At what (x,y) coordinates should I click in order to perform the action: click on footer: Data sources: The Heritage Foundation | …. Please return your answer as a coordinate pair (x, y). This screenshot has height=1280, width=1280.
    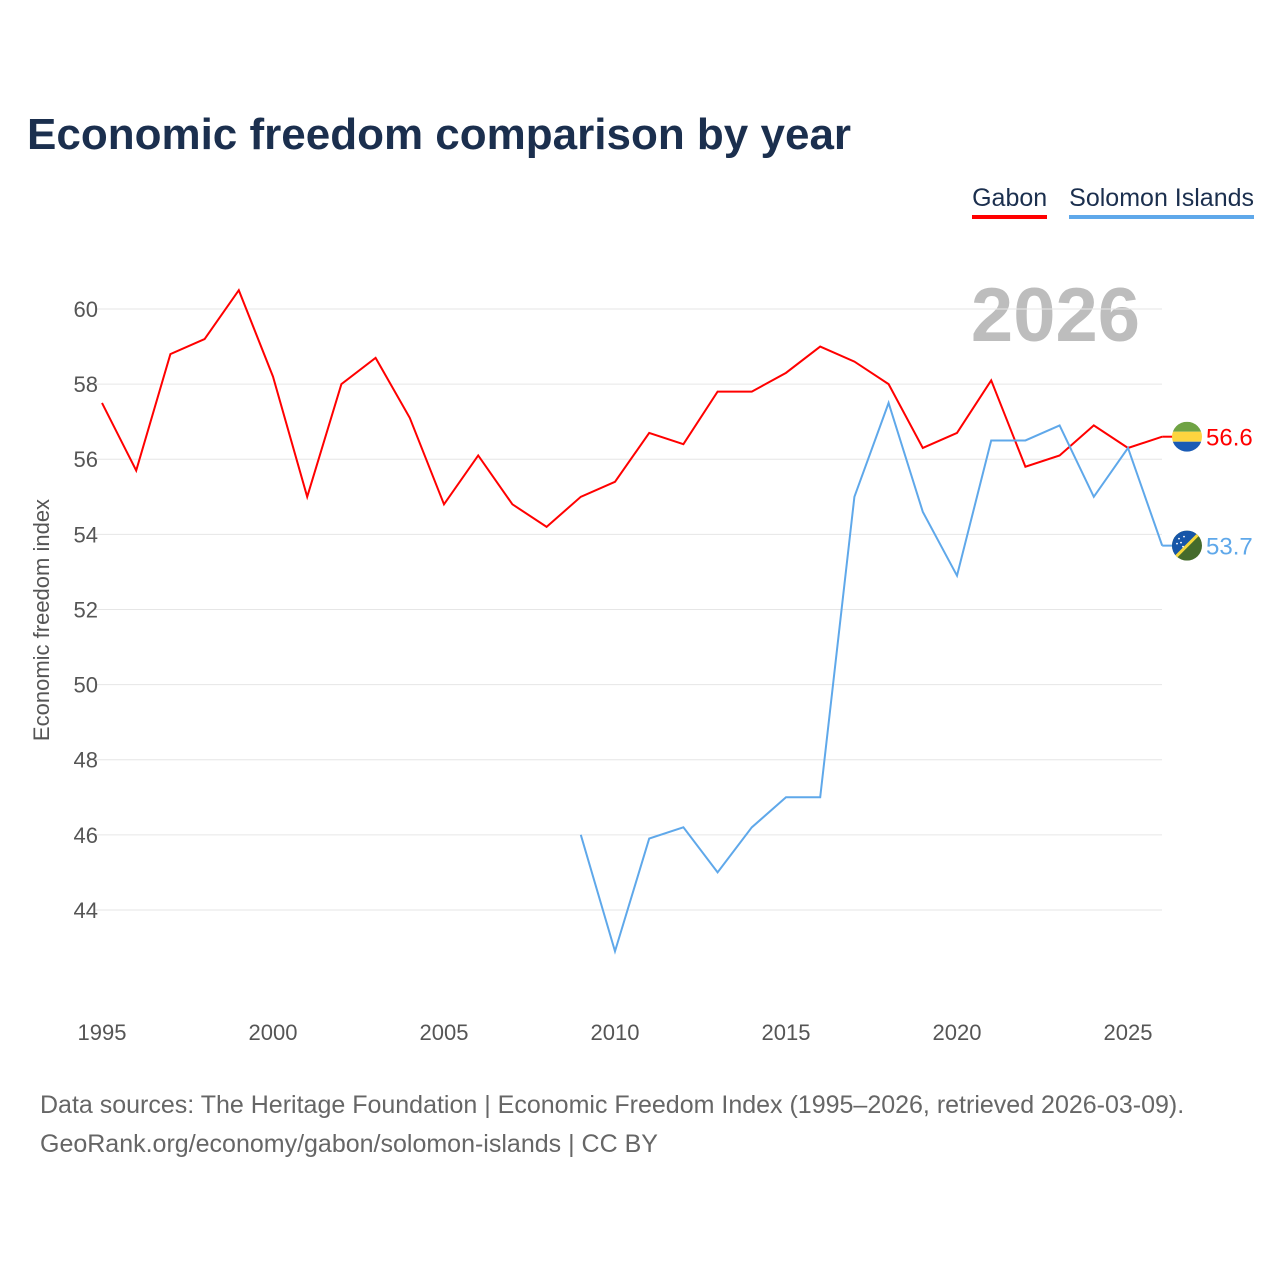
    Looking at the image, I should click on (612, 1125).